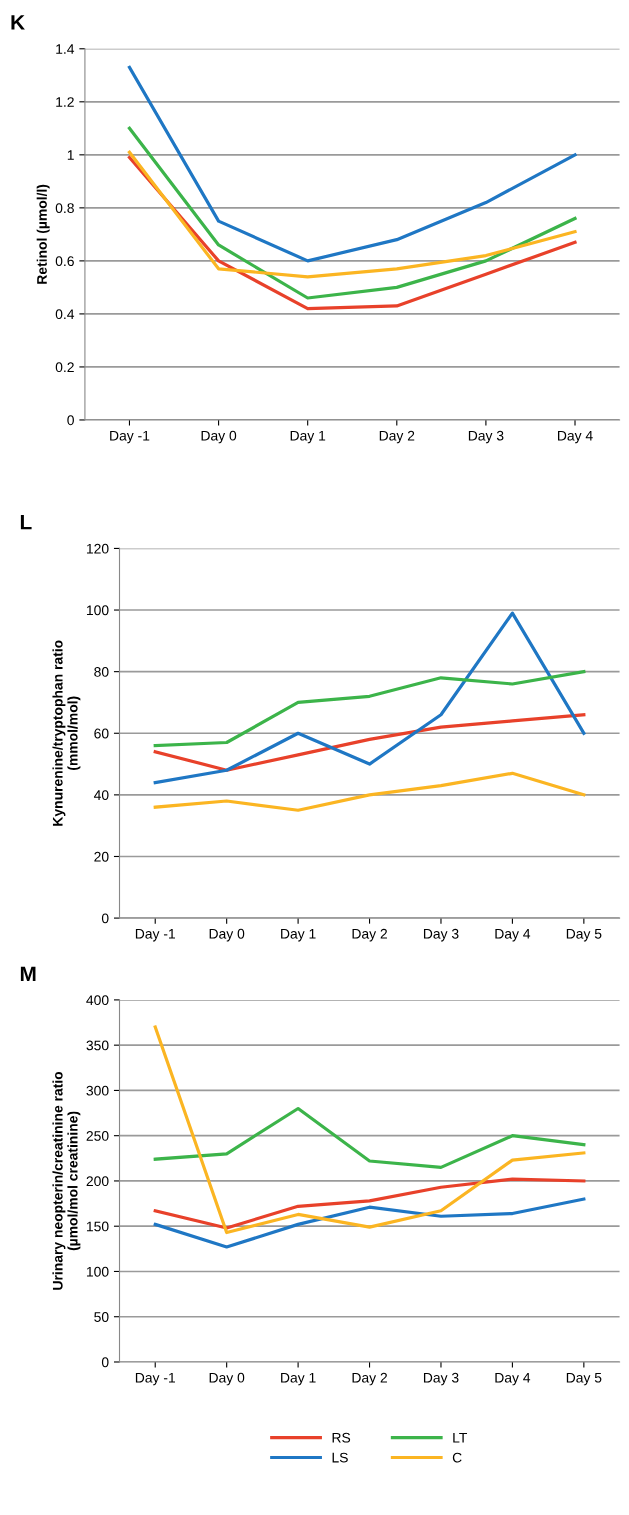 This screenshot has height=1515, width=629. What do you see at coordinates (97, 1090) in the screenshot?
I see `y-tick-label: 300` at bounding box center [97, 1090].